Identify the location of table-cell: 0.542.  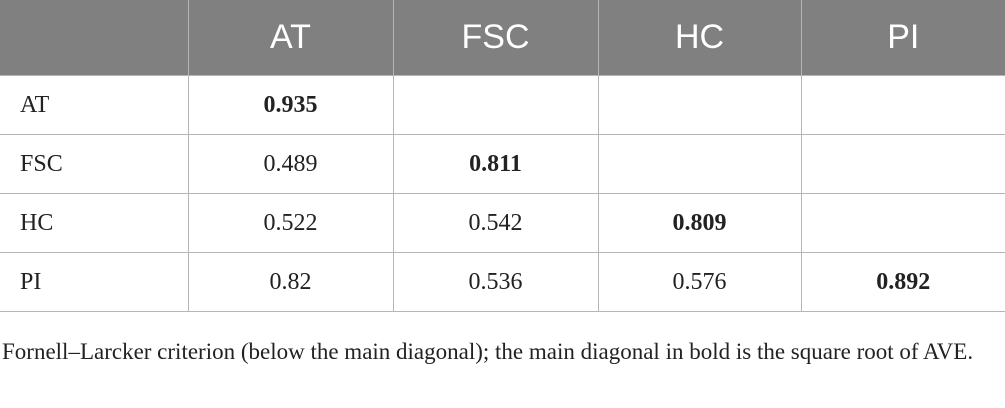
(495, 223).